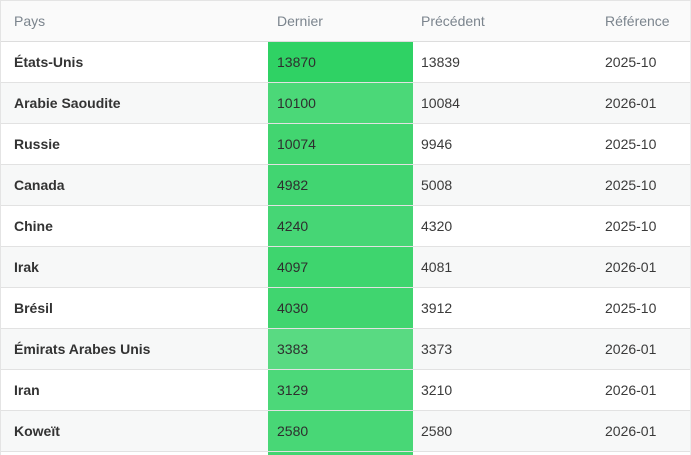  I want to click on precedent-value: 3373, so click(437, 349).